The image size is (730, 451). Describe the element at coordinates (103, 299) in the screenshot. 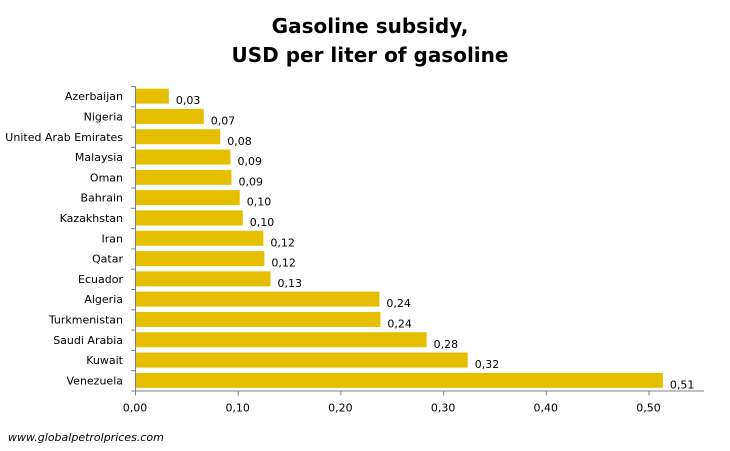

I see `category-label: Algeria` at that location.